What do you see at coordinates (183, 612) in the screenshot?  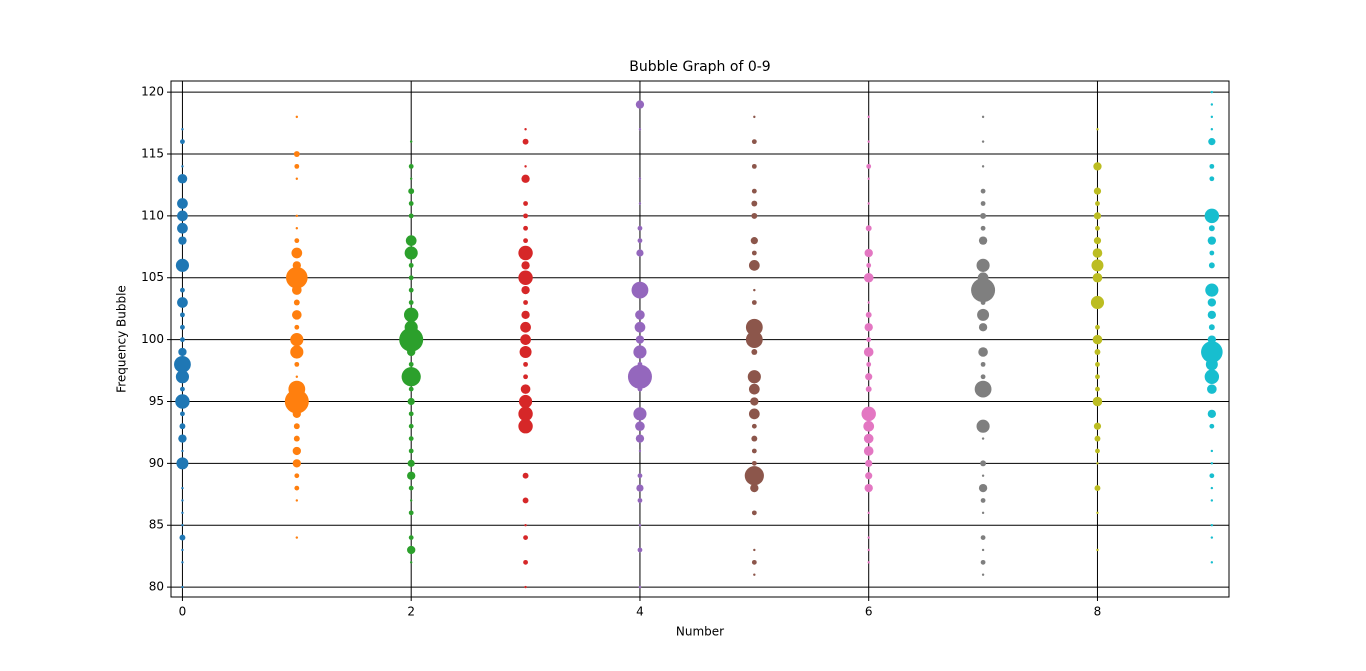 I see `x-tick-label: 0` at bounding box center [183, 612].